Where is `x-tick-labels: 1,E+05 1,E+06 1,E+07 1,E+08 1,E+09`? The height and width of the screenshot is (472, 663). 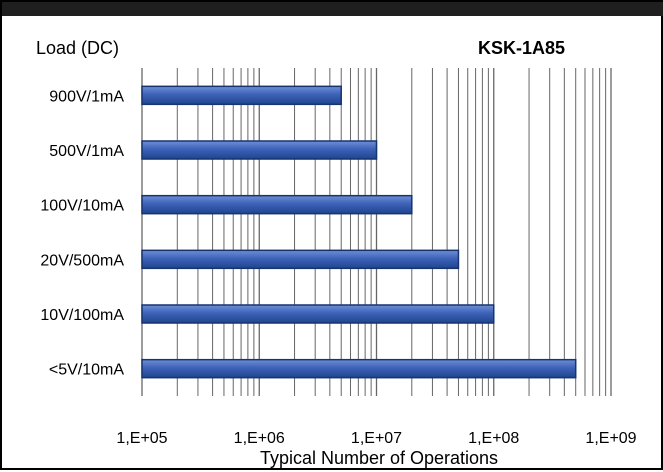
x-tick-labels: 1,E+05 1,E+06 1,E+07 1,E+08 1,E+09 is located at coordinates (376, 438).